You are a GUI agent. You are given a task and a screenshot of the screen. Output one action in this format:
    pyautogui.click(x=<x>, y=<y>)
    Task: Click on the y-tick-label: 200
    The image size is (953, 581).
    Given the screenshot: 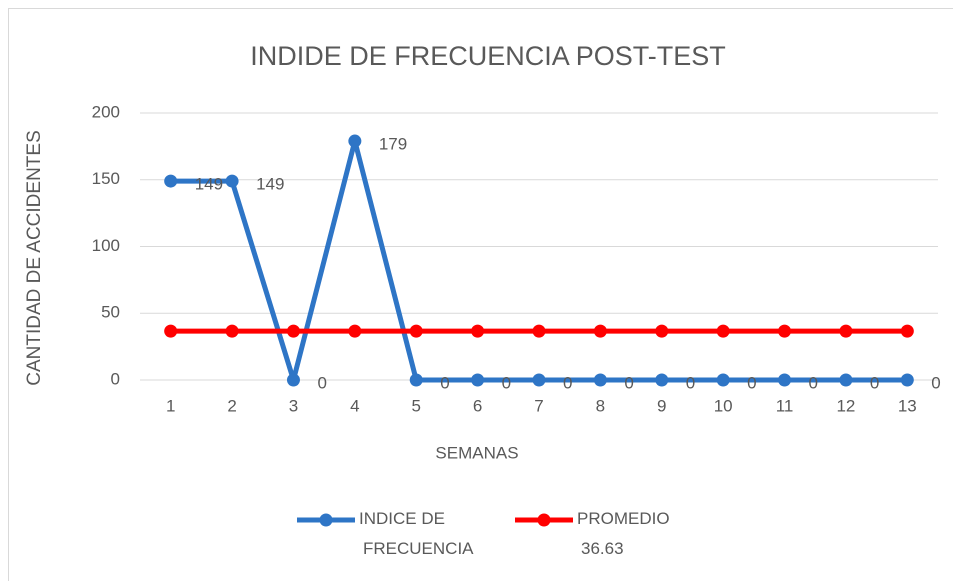 What is the action you would take?
    pyautogui.click(x=106, y=111)
    